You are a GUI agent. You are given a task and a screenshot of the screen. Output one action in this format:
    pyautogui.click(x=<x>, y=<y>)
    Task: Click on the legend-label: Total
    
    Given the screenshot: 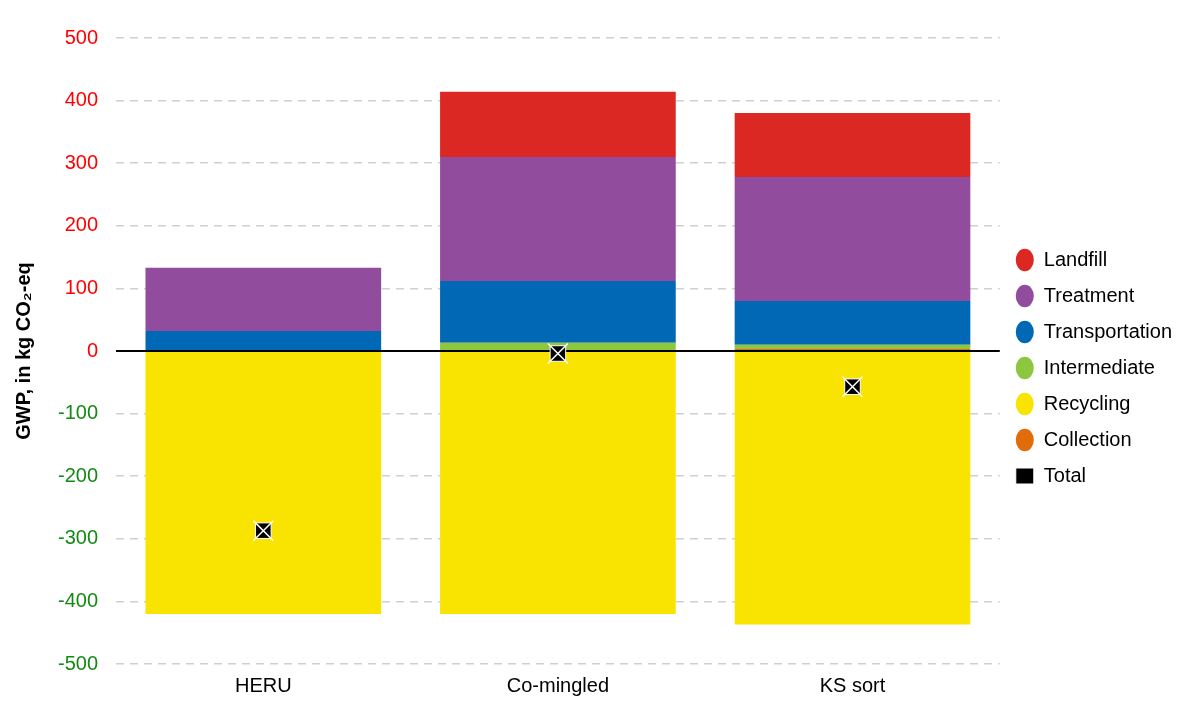 What is the action you would take?
    pyautogui.click(x=1065, y=474)
    